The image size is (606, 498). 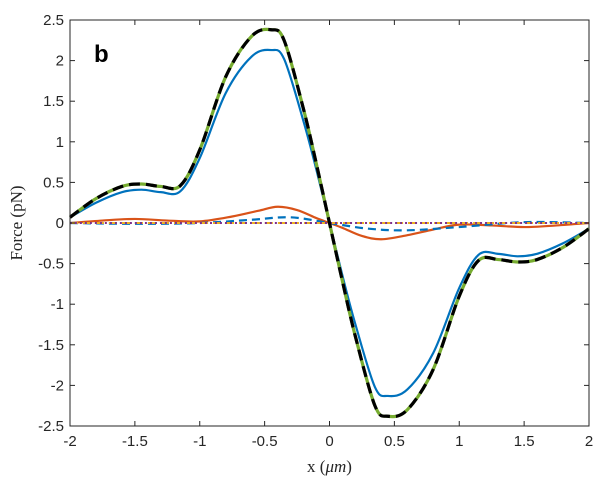 What do you see at coordinates (524, 441) in the screenshot?
I see `x-tick-label: 1.5` at bounding box center [524, 441].